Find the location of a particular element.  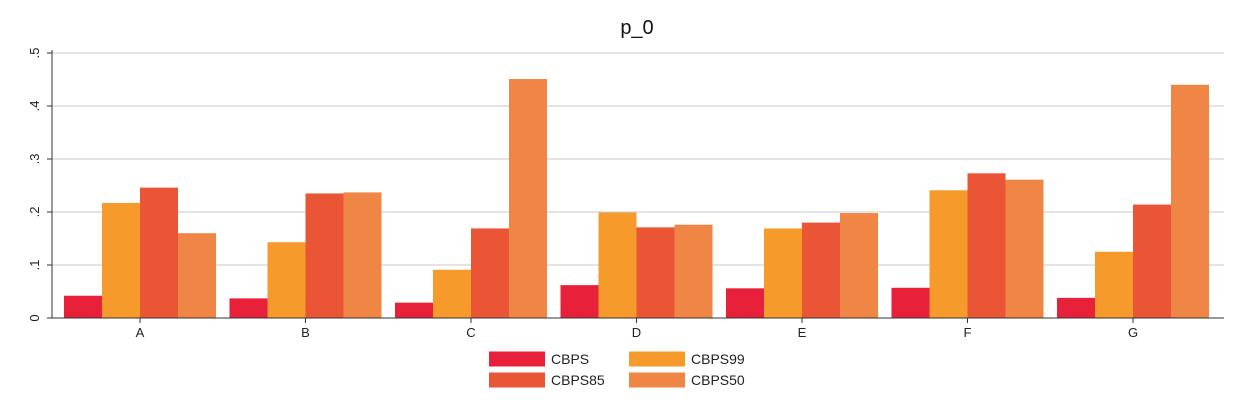

bar-cbps85-b is located at coordinates (324, 255).